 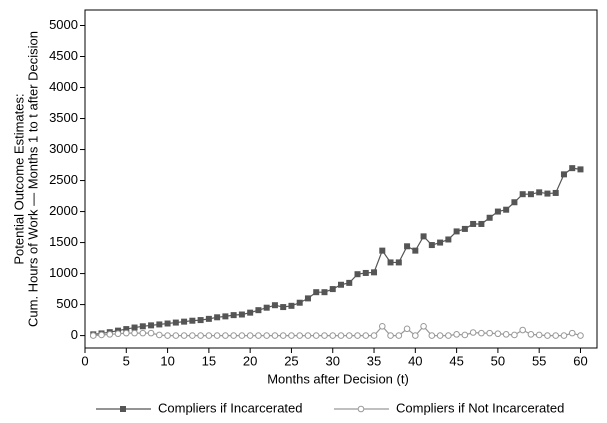 What do you see at coordinates (74, 334) in the screenshot?
I see `y-tick-label: 0` at bounding box center [74, 334].